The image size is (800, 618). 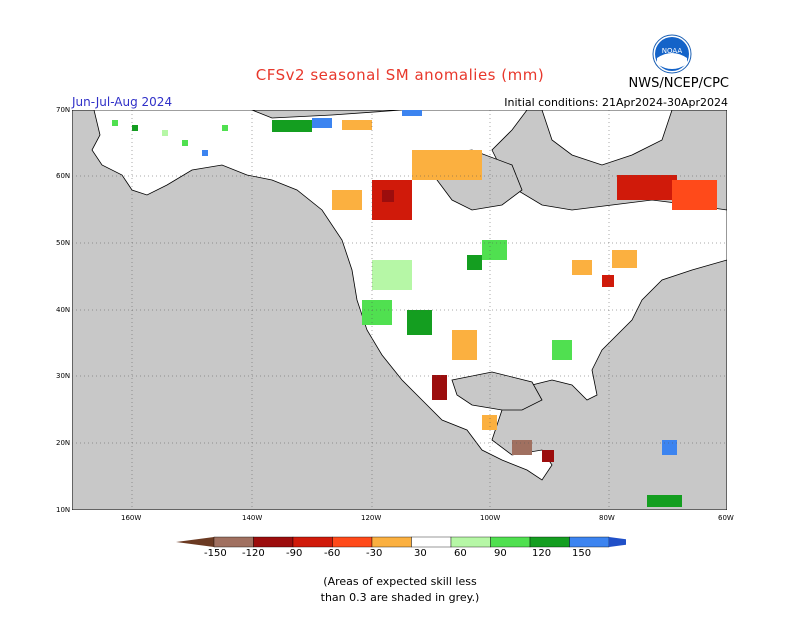 What do you see at coordinates (332, 553) in the screenshot?
I see `legend-label-3: -60` at bounding box center [332, 553].